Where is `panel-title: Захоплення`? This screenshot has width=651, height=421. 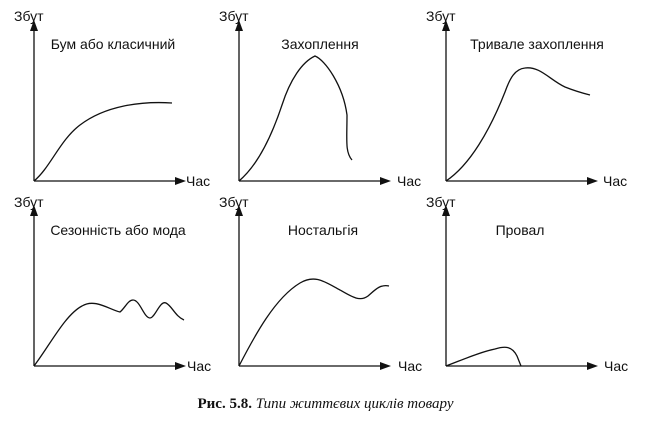 panel-title: Захоплення is located at coordinates (319, 44).